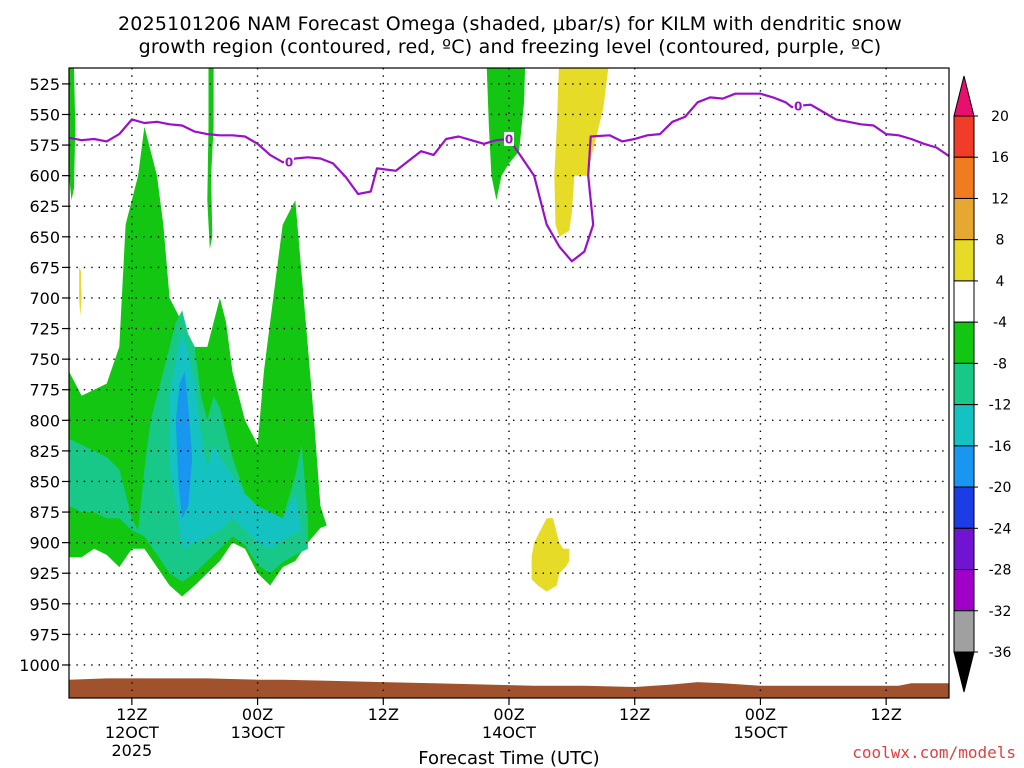  I want to click on colorbar-label-11: -28, so click(1000, 571).